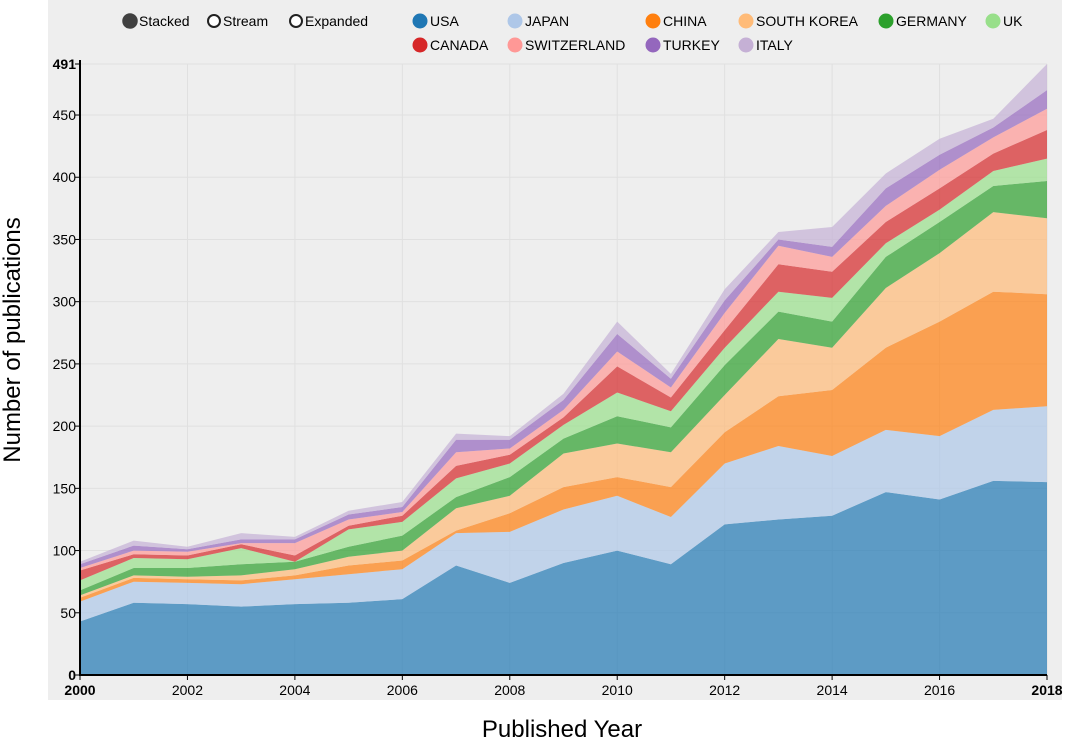  I want to click on mode-label: Stream, so click(245, 21).